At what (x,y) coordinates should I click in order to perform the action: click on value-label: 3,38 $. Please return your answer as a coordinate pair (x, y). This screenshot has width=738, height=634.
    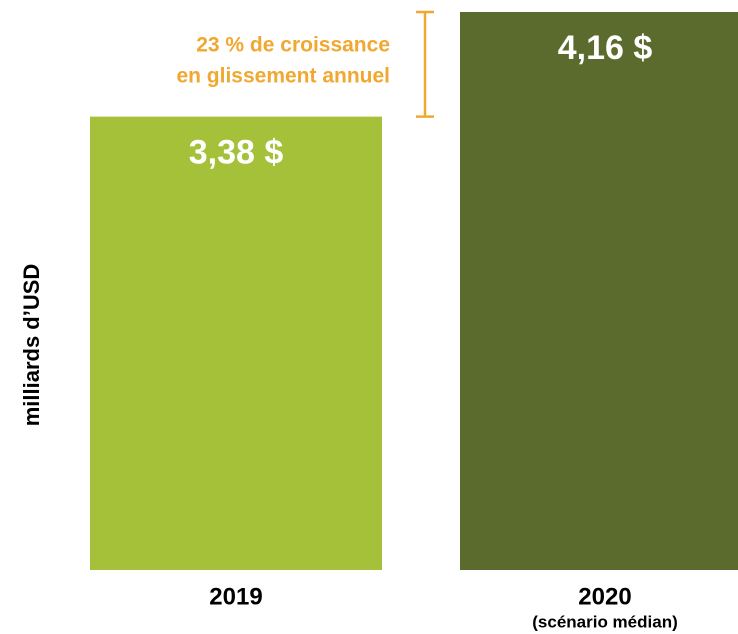
    Looking at the image, I should click on (236, 153).